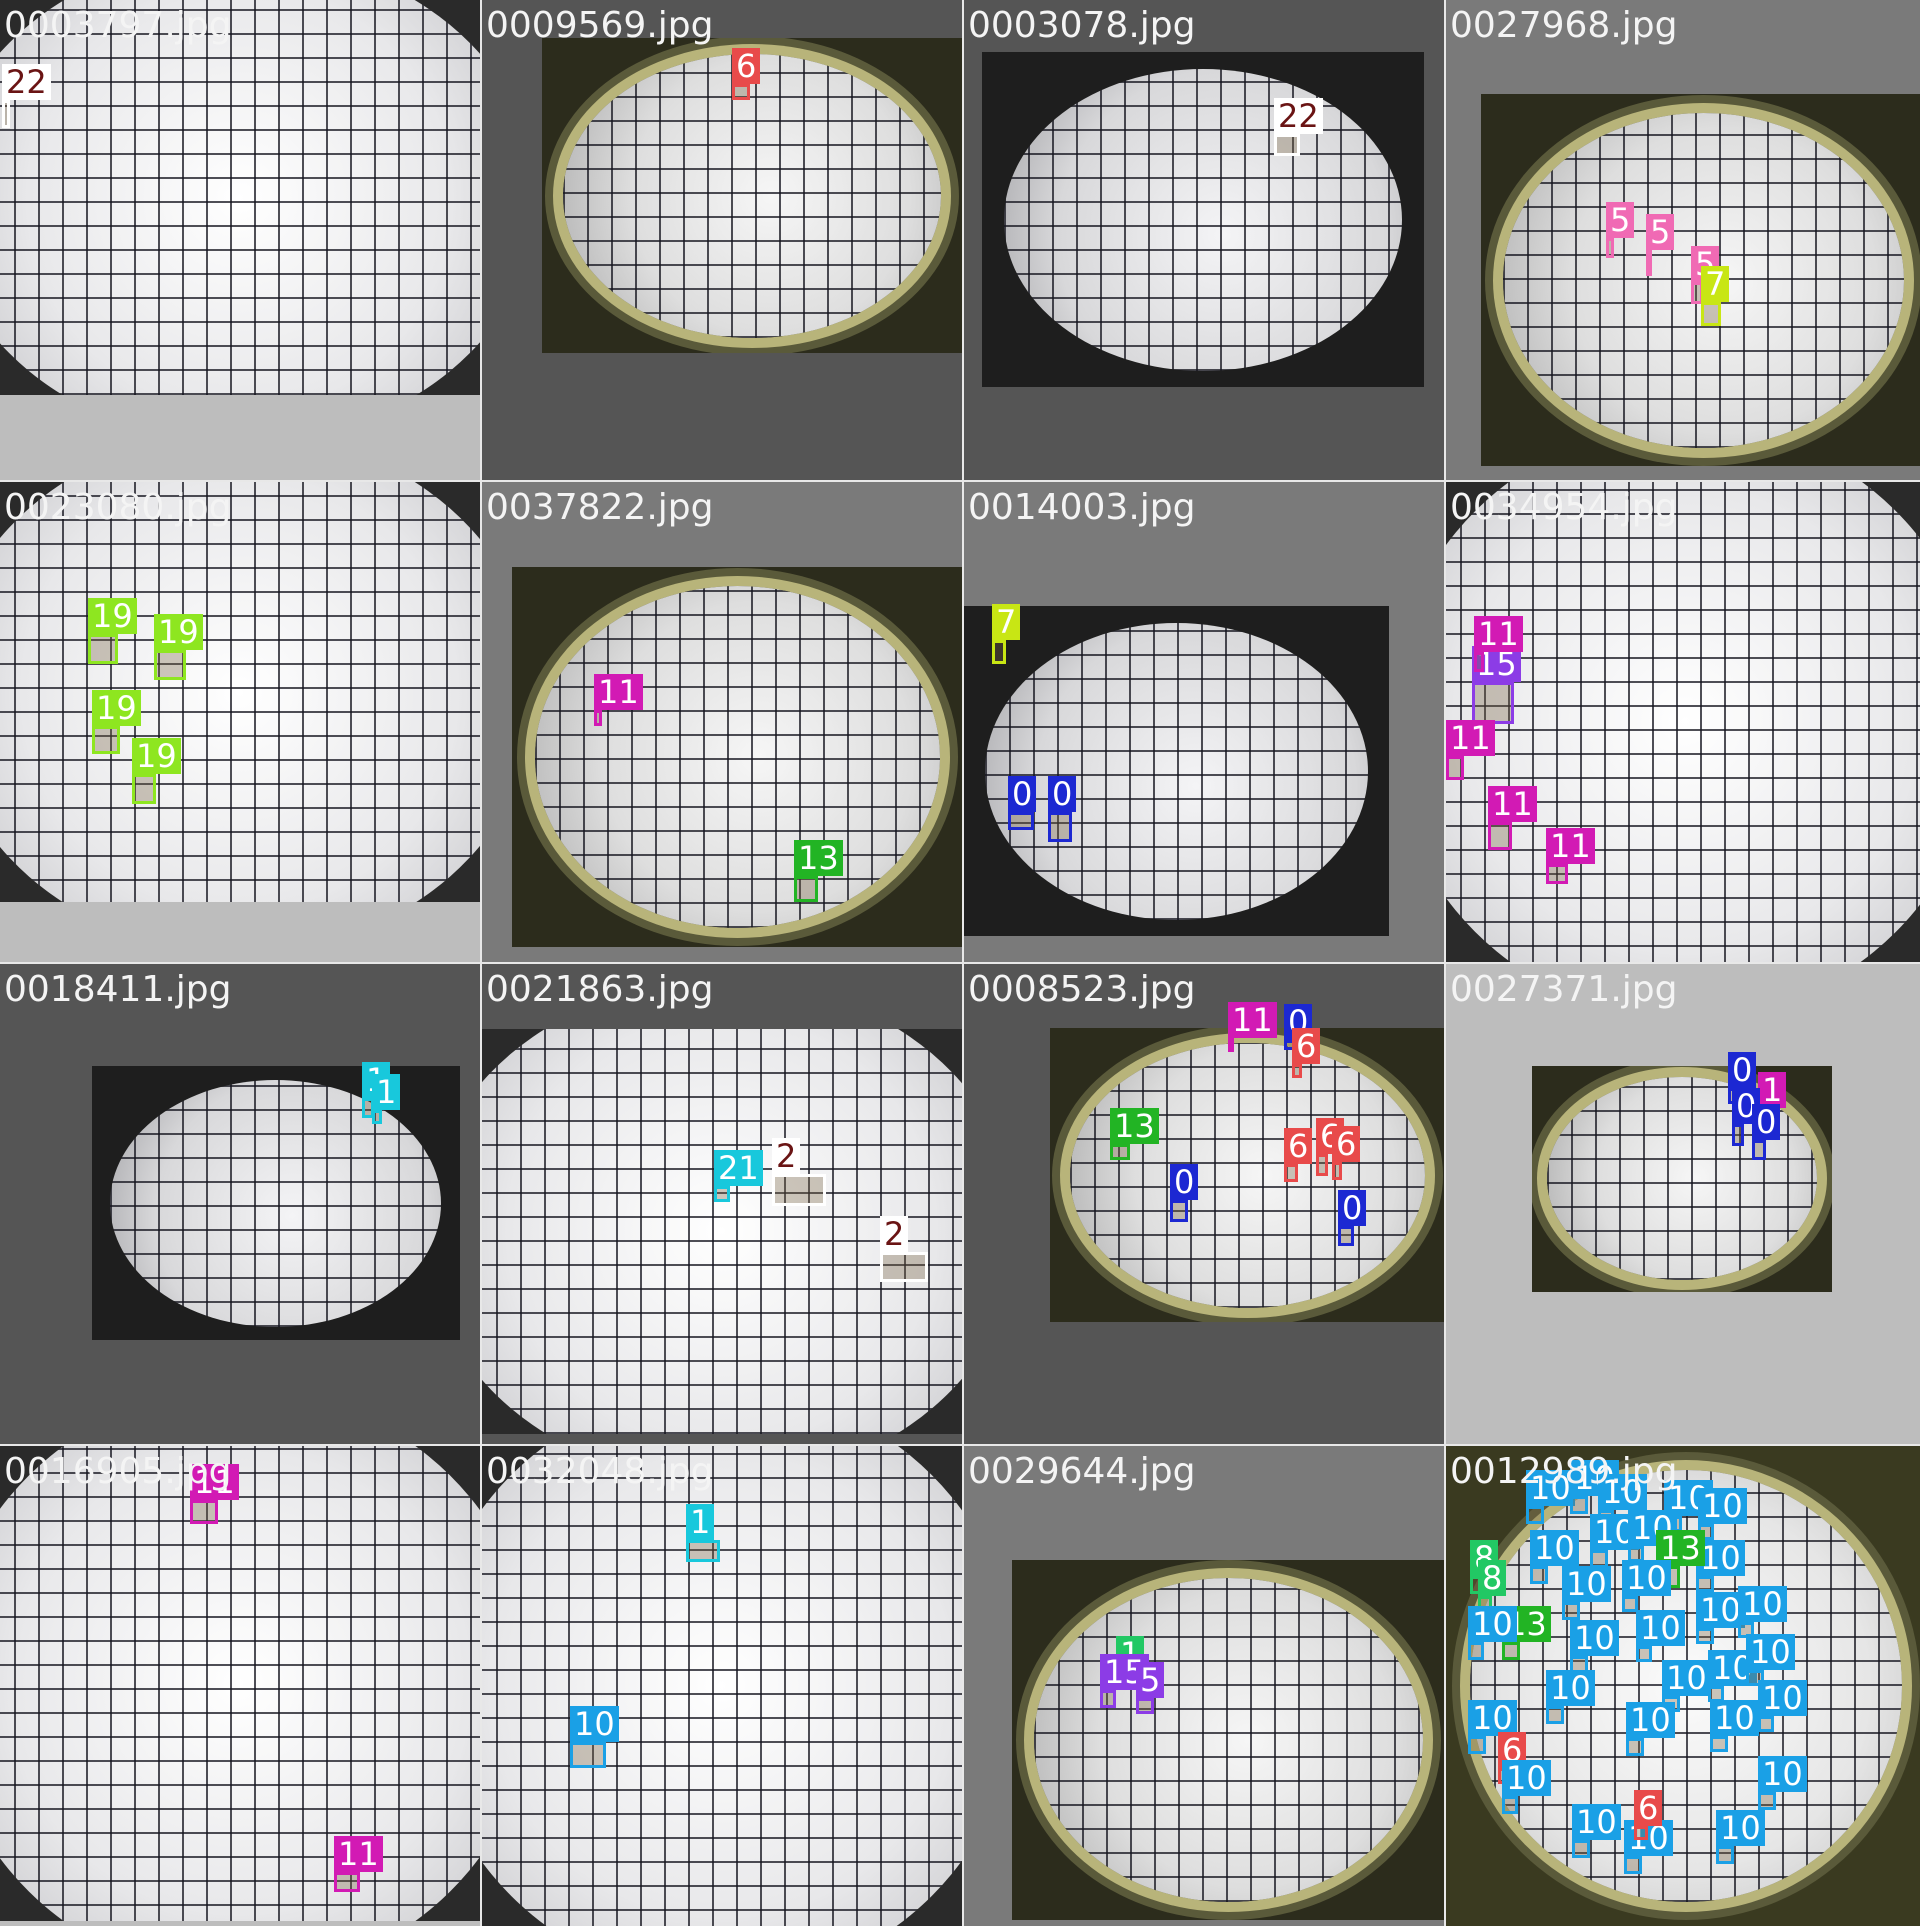 This screenshot has height=1926, width=1920. Describe the element at coordinates (1683, 240) in the screenshot. I see `image-tile: 5 5 5 7 0027968.jpg` at that location.